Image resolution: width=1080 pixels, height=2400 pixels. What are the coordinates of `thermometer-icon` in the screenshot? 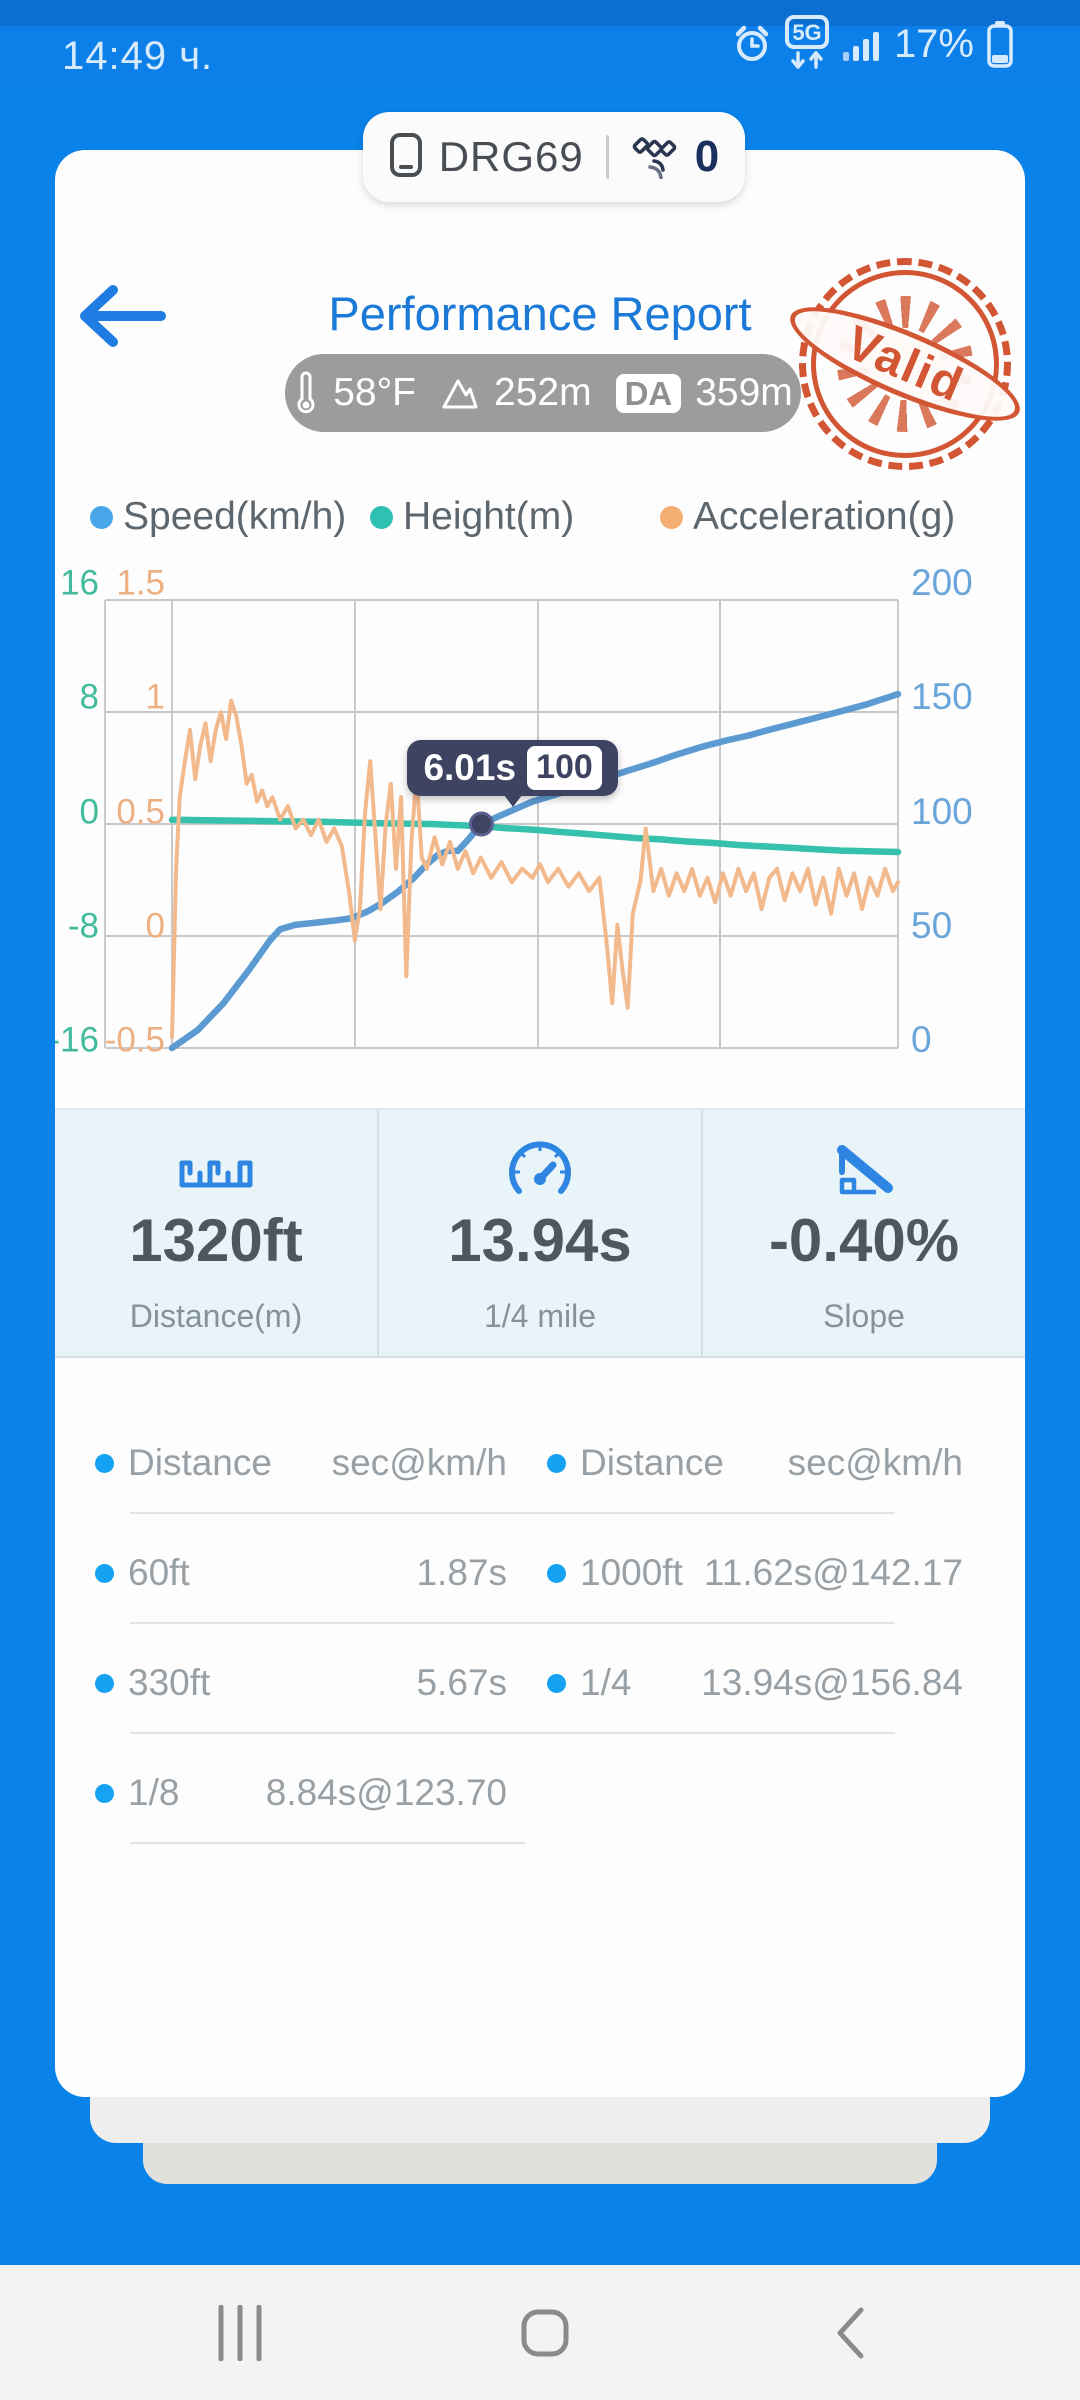 It's located at (306, 393).